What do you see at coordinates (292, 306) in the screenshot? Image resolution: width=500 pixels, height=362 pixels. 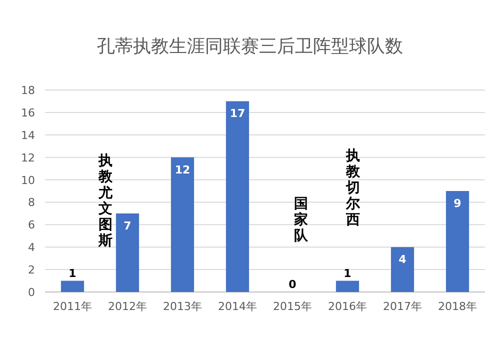 I see `x-tick-label: 2015年` at bounding box center [292, 306].